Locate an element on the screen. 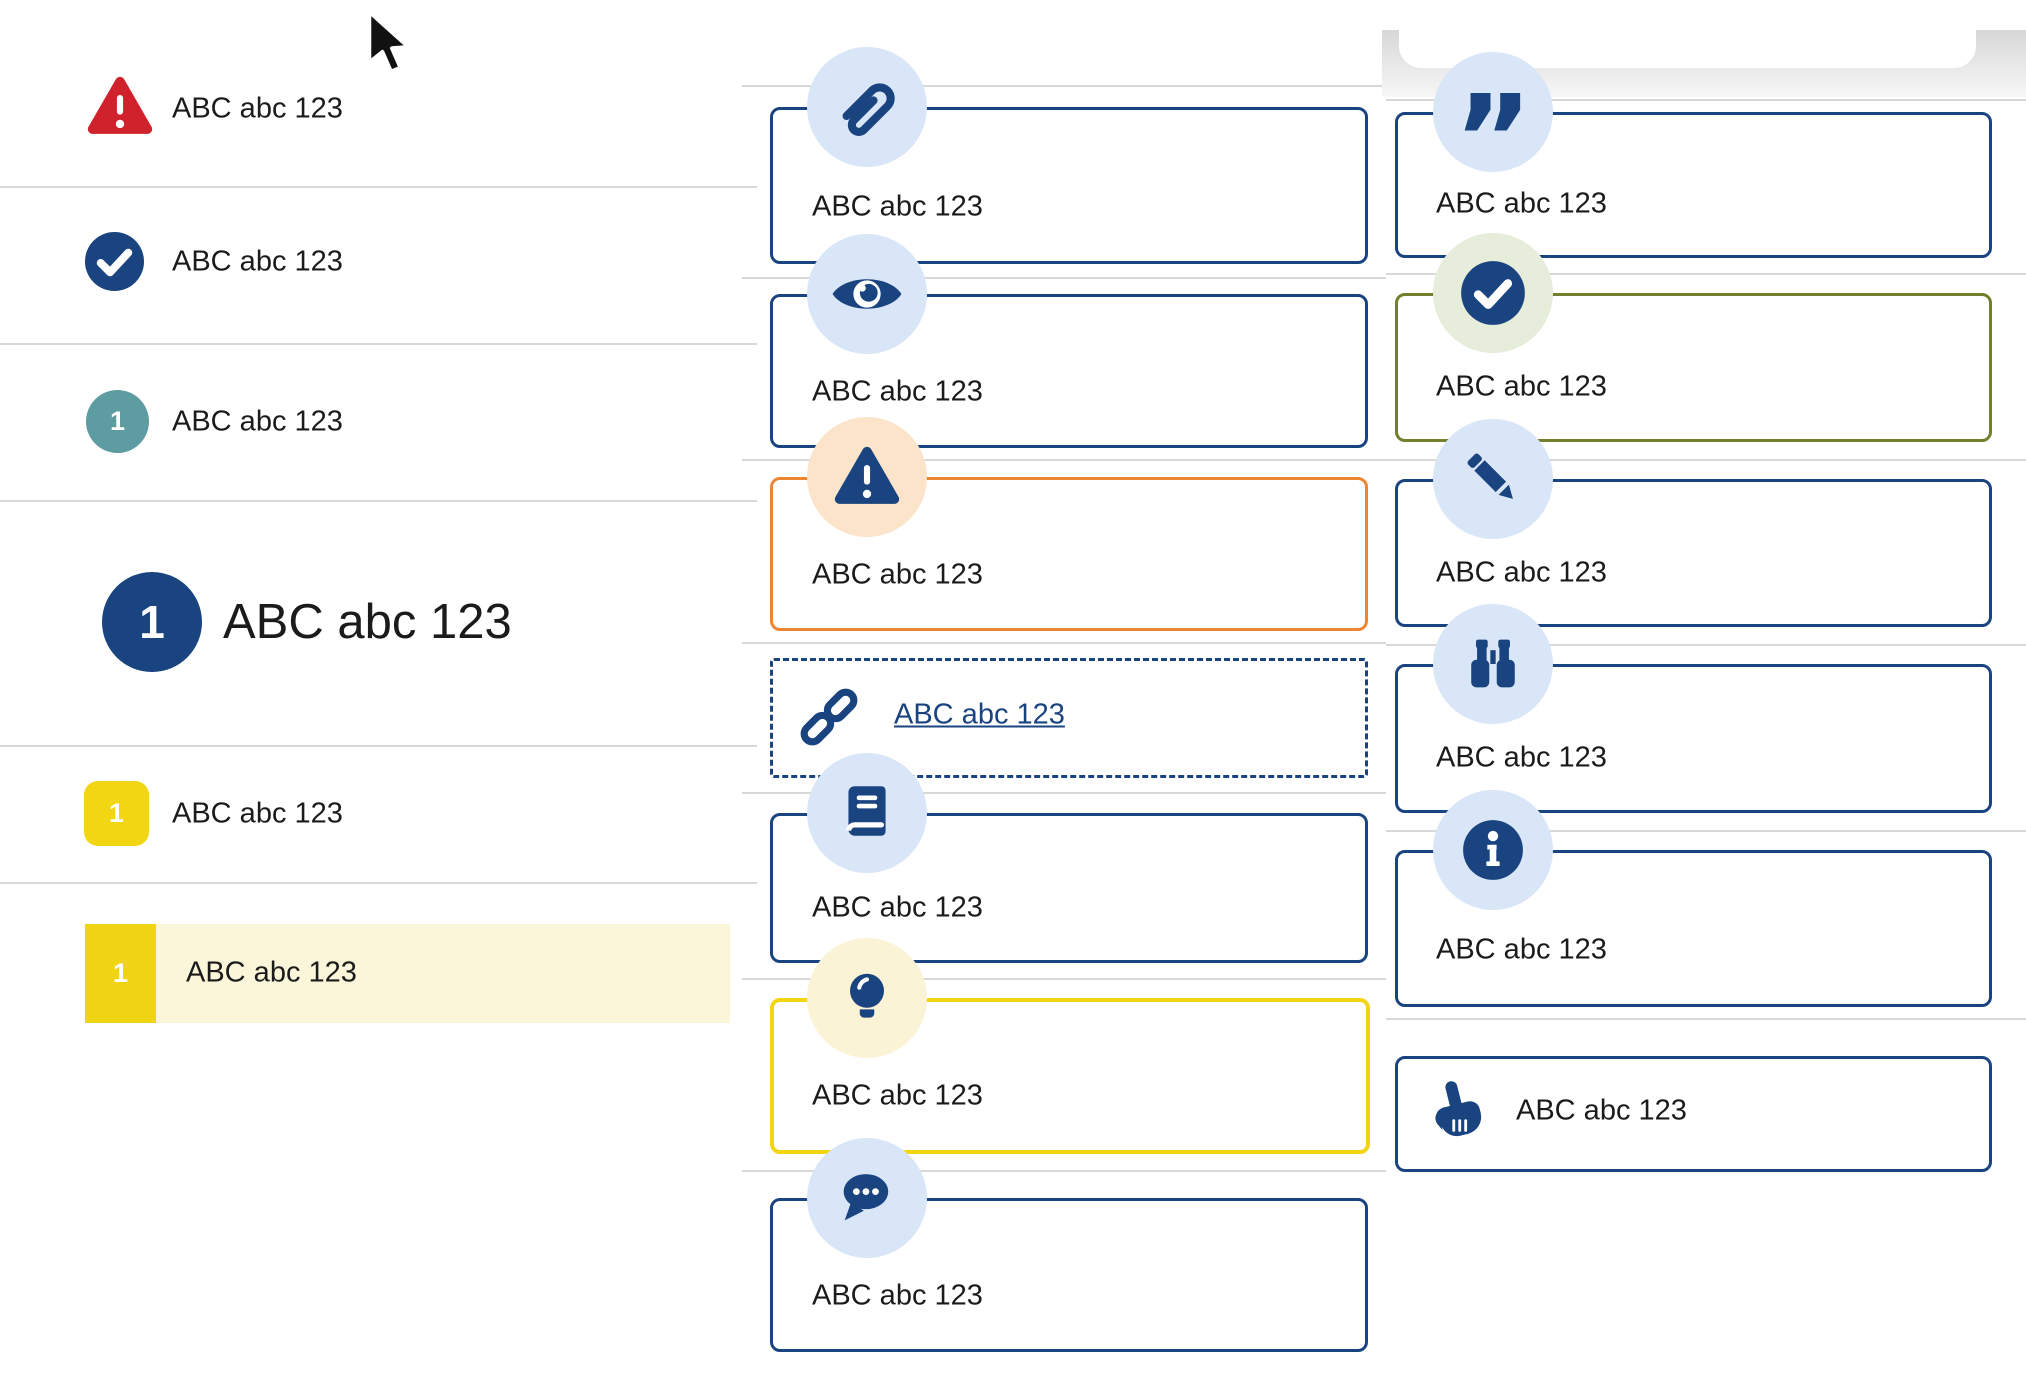  info-circle-icon is located at coordinates (1493, 850).